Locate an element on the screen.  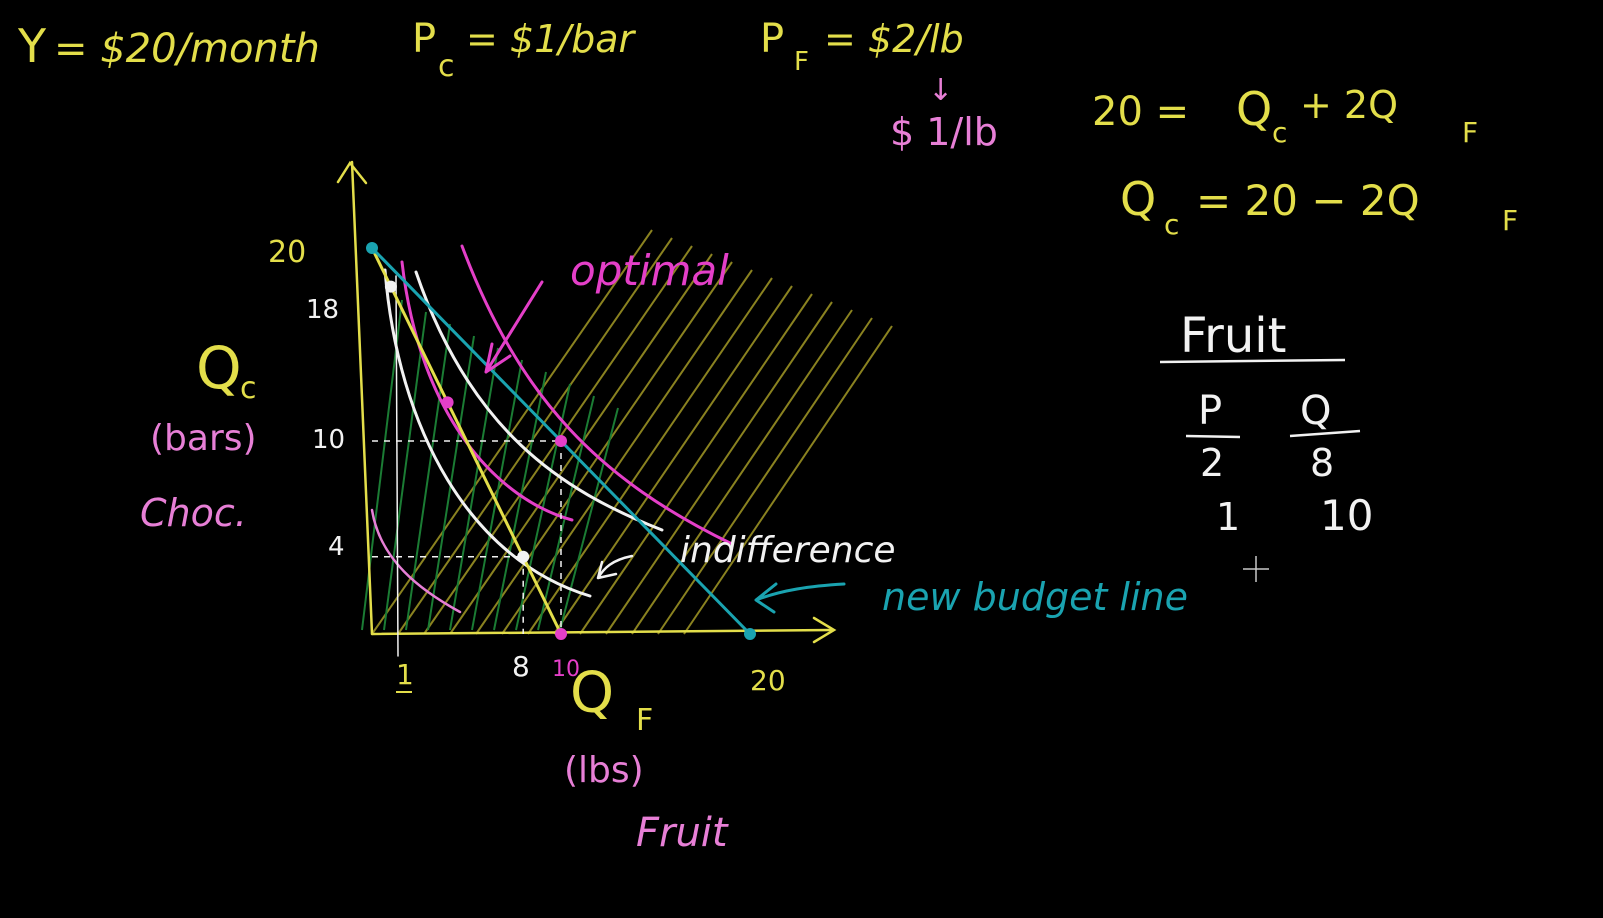
indifference-annotation: indifference is located at coordinates (746, 555).